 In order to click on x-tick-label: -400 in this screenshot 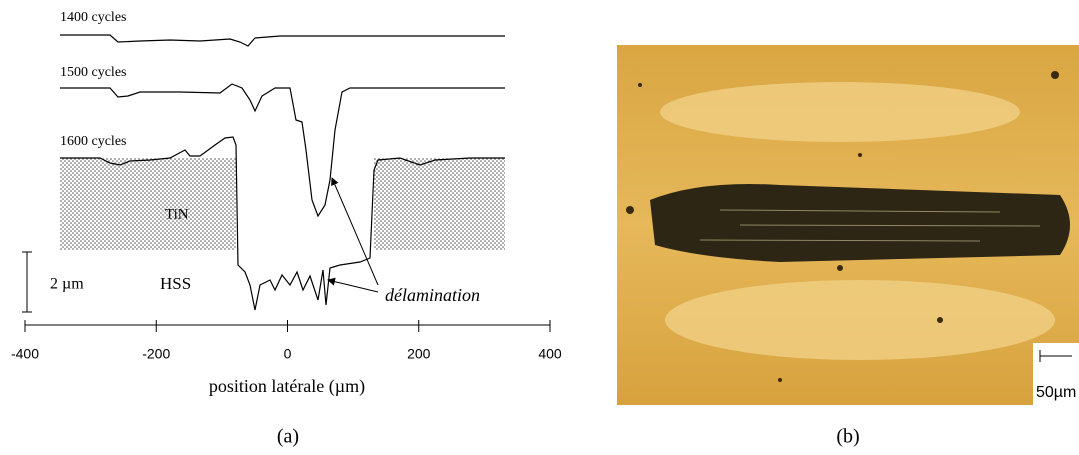, I will do `click(25, 354)`.